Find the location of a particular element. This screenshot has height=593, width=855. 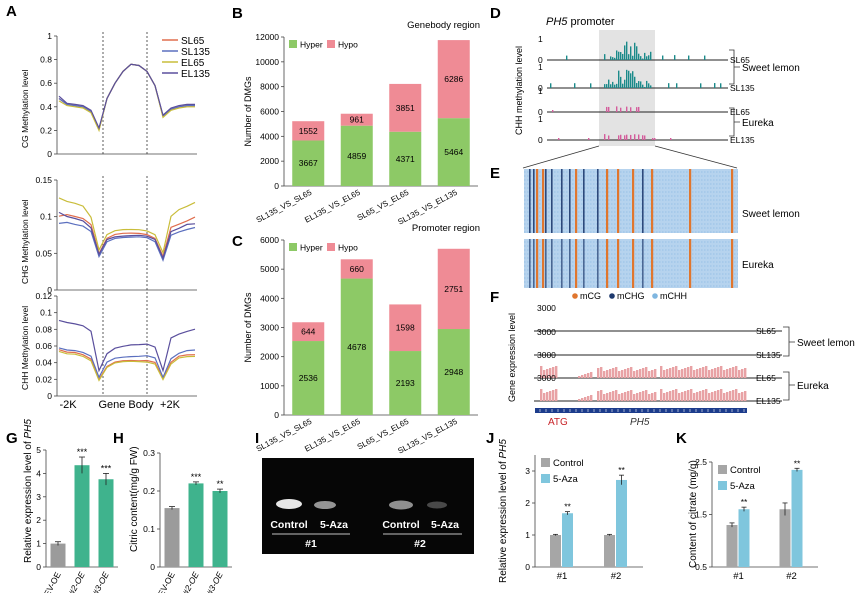

y-tick-label: 8000 is located at coordinates (269, 87).